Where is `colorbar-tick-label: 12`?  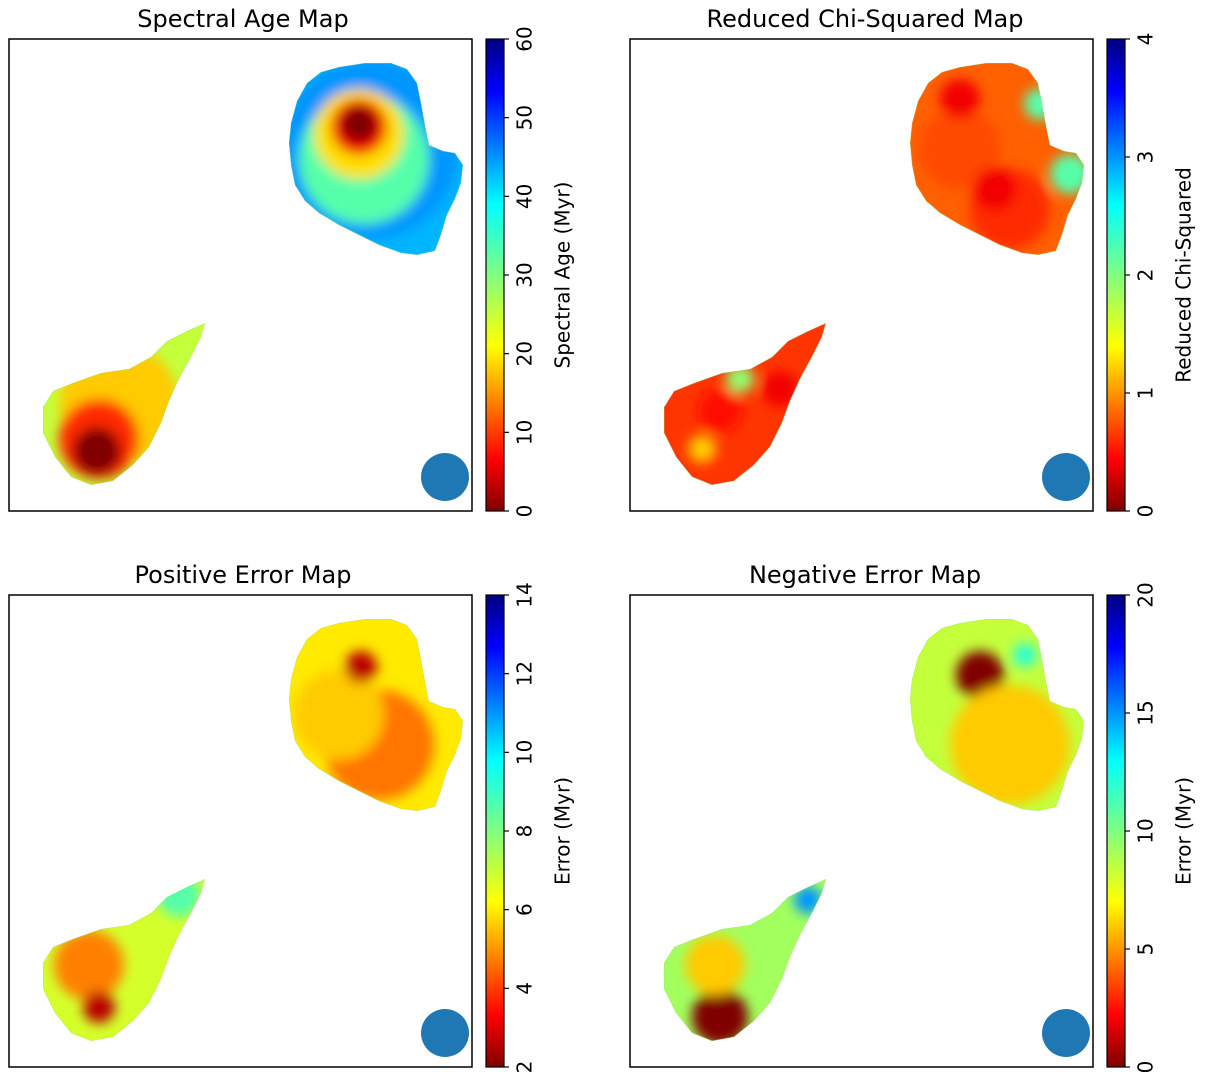
colorbar-tick-label: 12 is located at coordinates (525, 673).